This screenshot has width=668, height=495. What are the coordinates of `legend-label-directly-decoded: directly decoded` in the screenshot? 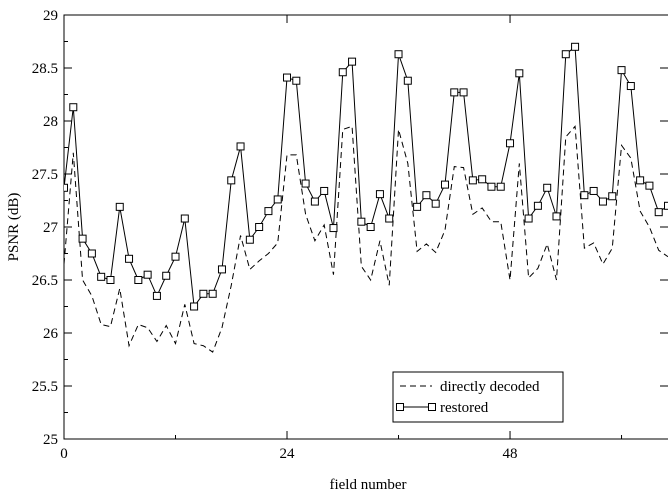 It's located at (490, 387).